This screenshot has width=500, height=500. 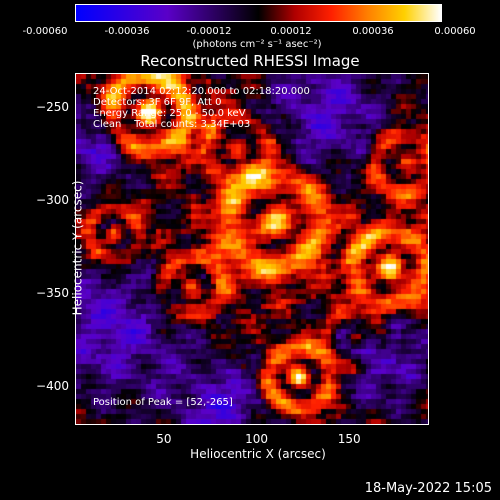 I want to click on x-tick-label: 150, so click(x=349, y=439).